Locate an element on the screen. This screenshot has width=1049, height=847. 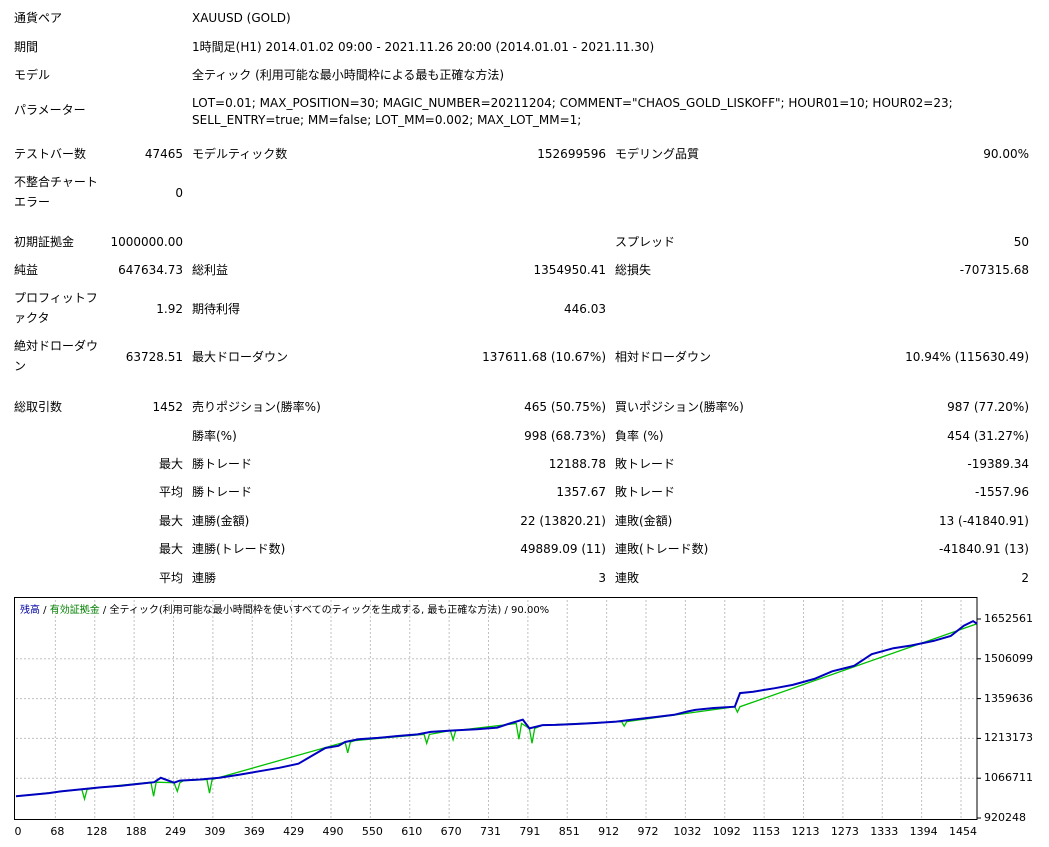
avg-loss-value: -1557.96 is located at coordinates (1002, 492).